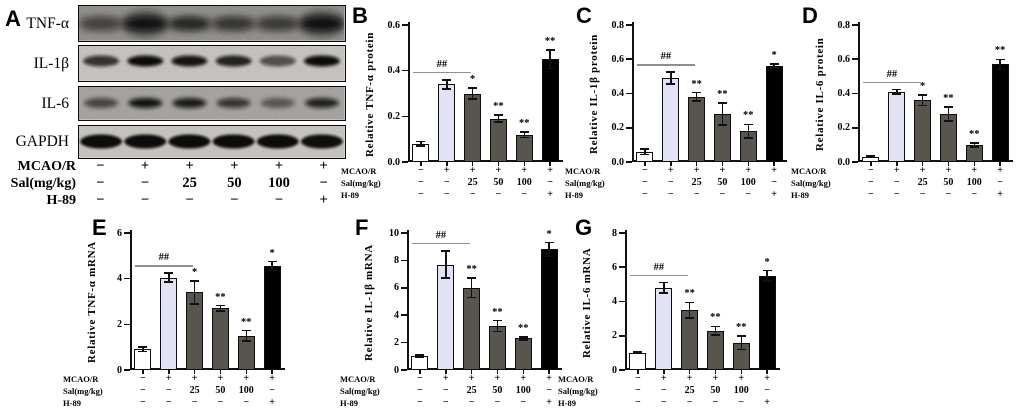  I want to click on treatment-value: 25, so click(189, 183).